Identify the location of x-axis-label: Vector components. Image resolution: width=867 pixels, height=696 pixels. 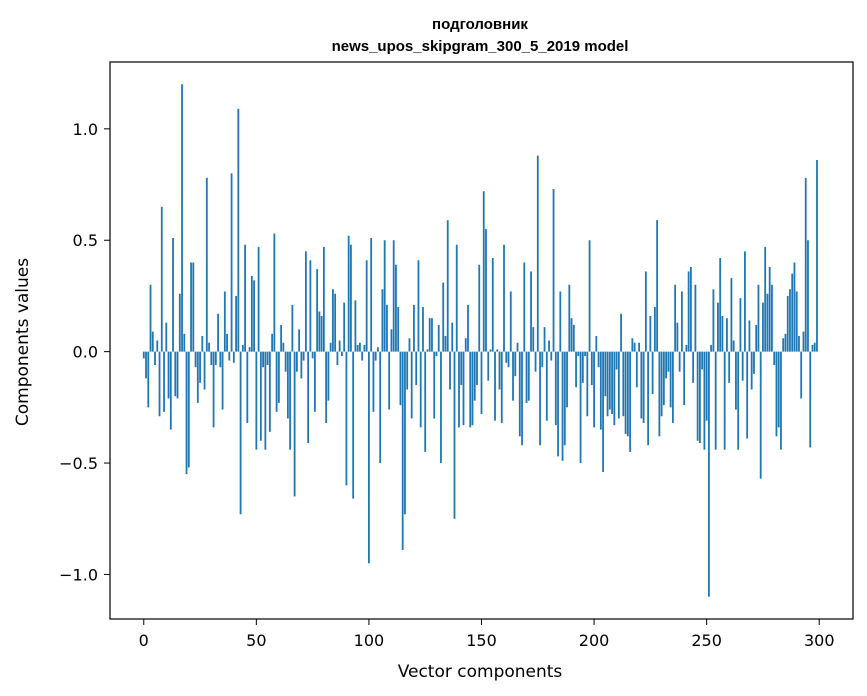
(480, 672).